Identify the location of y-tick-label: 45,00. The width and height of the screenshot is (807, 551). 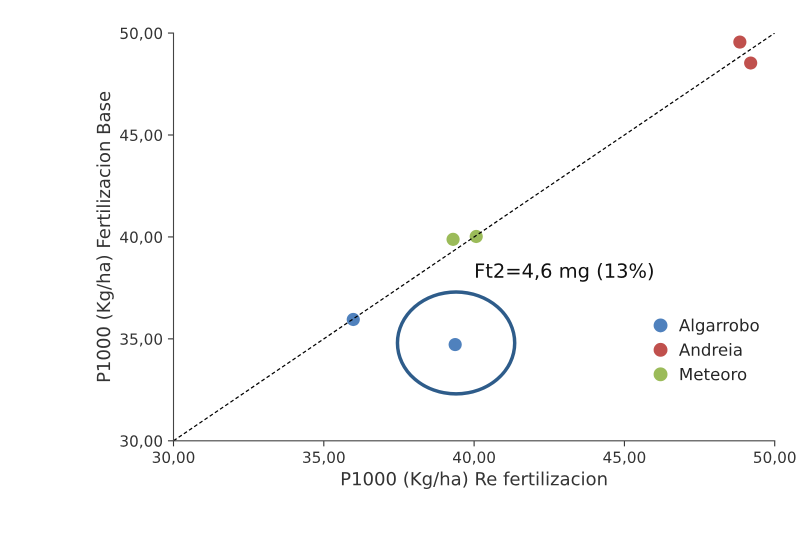
(141, 136).